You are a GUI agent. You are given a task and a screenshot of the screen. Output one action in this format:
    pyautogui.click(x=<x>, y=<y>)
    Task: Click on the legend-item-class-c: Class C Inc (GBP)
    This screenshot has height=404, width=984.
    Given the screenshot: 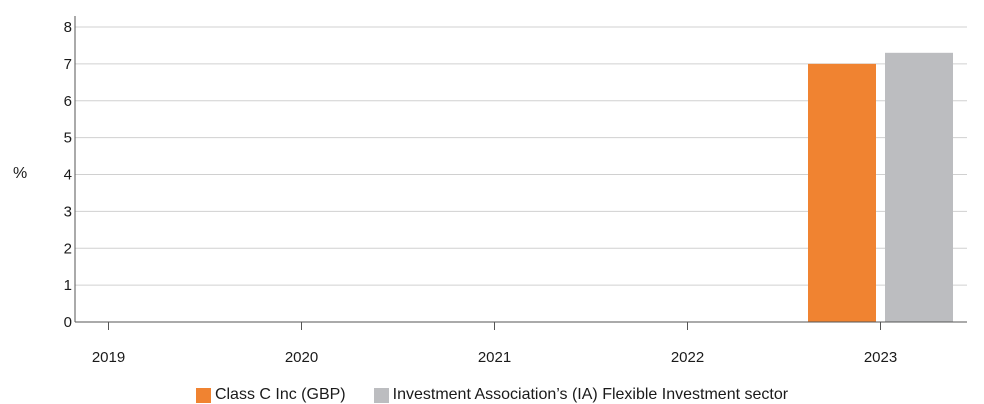 What is the action you would take?
    pyautogui.click(x=270, y=395)
    